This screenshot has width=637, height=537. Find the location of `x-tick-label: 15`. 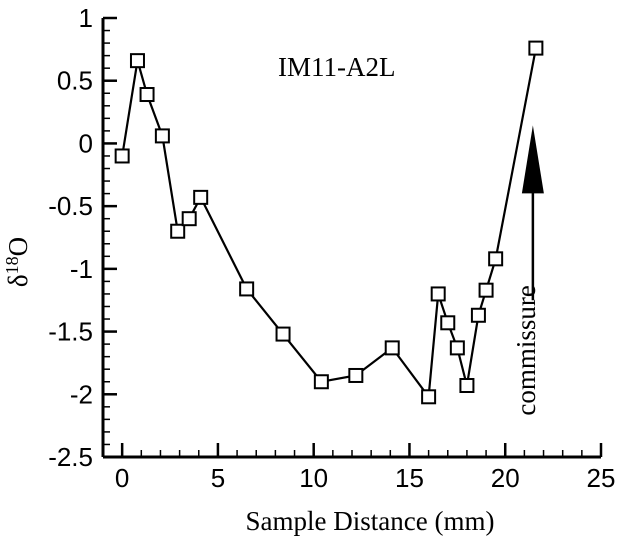

x-tick-label: 15 is located at coordinates (409, 478).